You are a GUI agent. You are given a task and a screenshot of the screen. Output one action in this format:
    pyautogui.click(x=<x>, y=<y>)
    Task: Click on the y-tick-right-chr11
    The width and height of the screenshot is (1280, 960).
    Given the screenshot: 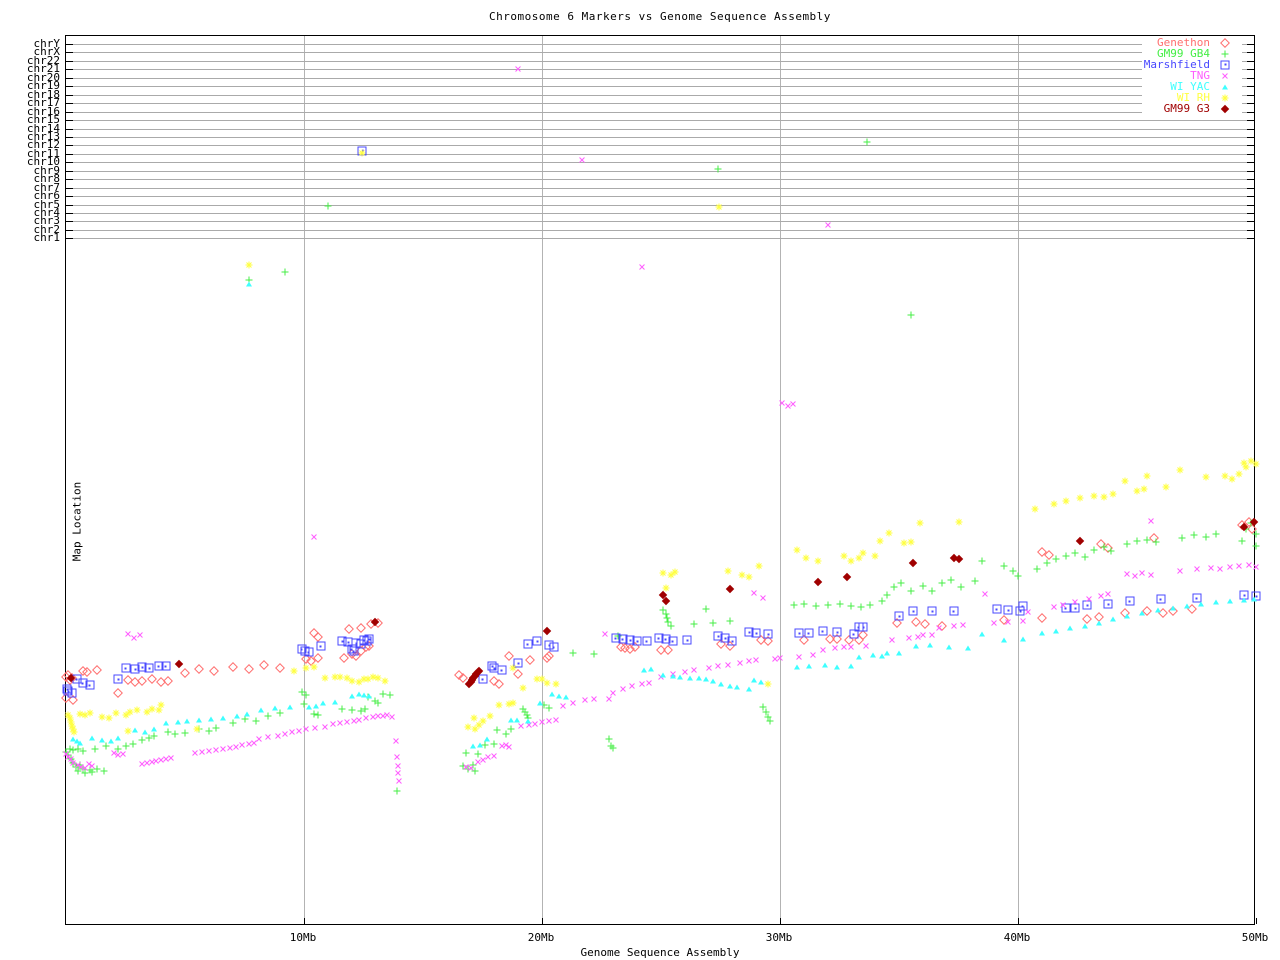 What is the action you would take?
    pyautogui.click(x=1250, y=154)
    